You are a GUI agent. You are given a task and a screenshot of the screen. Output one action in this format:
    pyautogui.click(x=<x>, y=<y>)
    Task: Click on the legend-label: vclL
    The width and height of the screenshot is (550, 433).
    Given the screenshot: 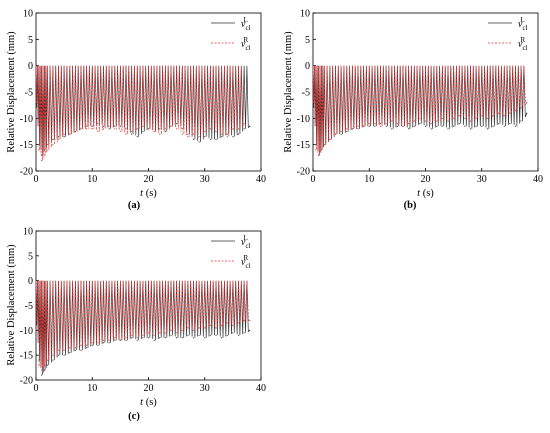 What is the action you would take?
    pyautogui.click(x=523, y=24)
    